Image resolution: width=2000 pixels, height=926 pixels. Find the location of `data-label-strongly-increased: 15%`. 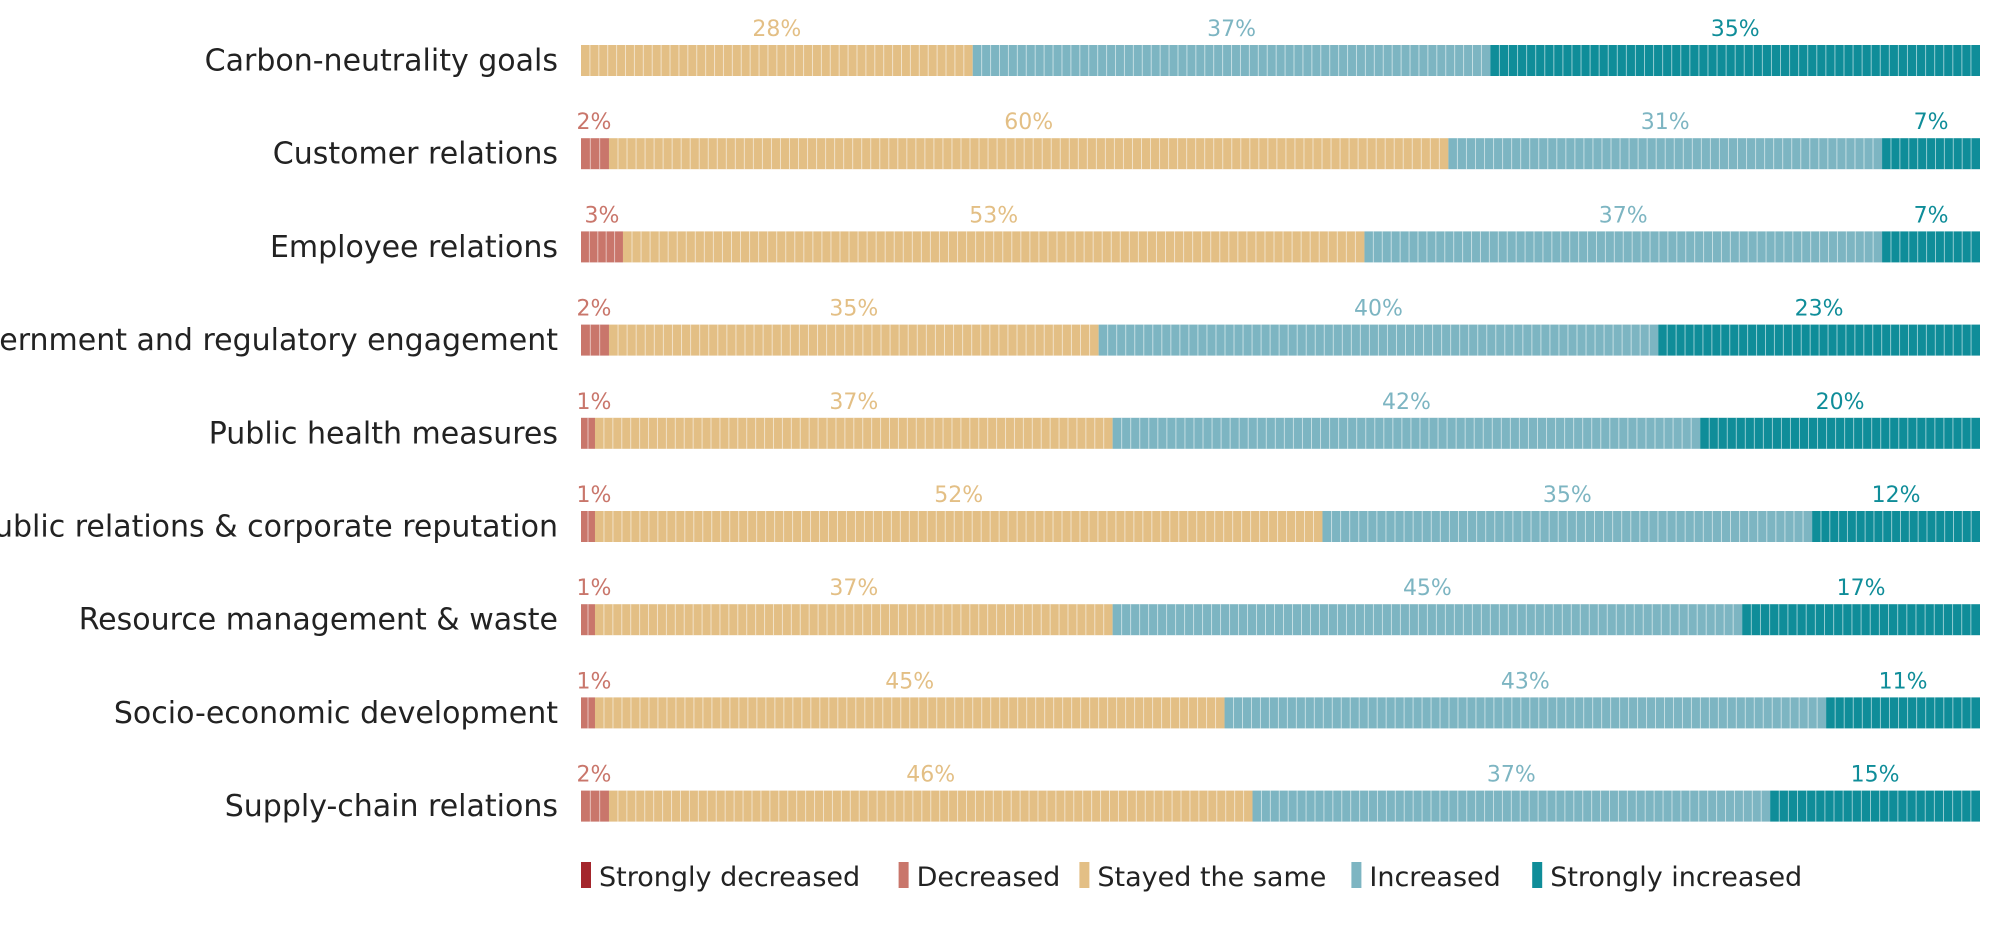

data-label-strongly-increased: 15% is located at coordinates (1875, 775).